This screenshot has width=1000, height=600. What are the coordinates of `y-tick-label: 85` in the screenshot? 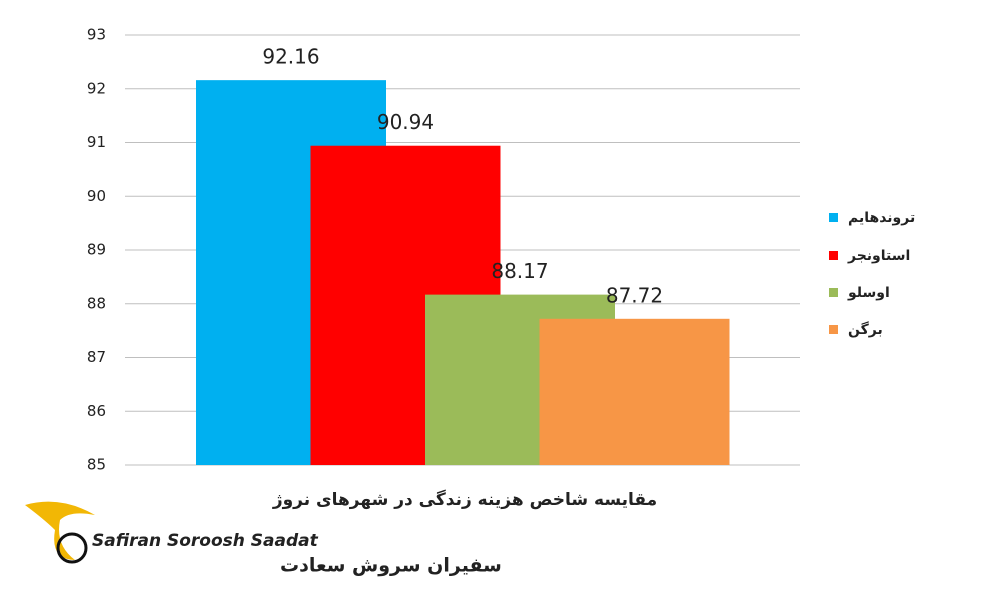 It's located at (96, 465).